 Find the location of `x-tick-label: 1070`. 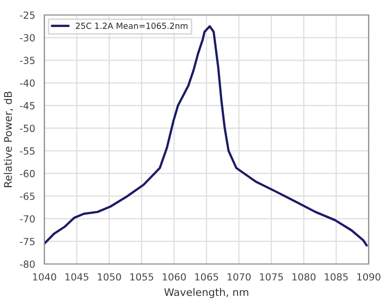

x-tick-label: 1070 is located at coordinates (239, 277).